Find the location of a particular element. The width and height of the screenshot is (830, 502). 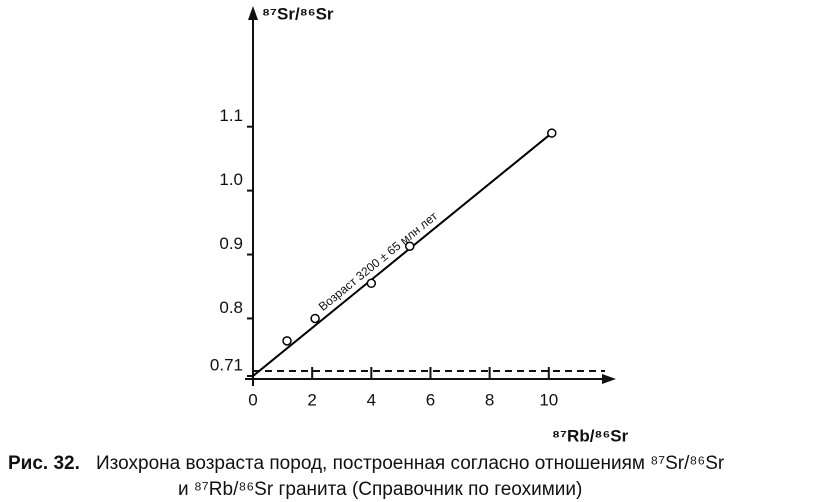

y-tick-label: 1.0 is located at coordinates (231, 179).